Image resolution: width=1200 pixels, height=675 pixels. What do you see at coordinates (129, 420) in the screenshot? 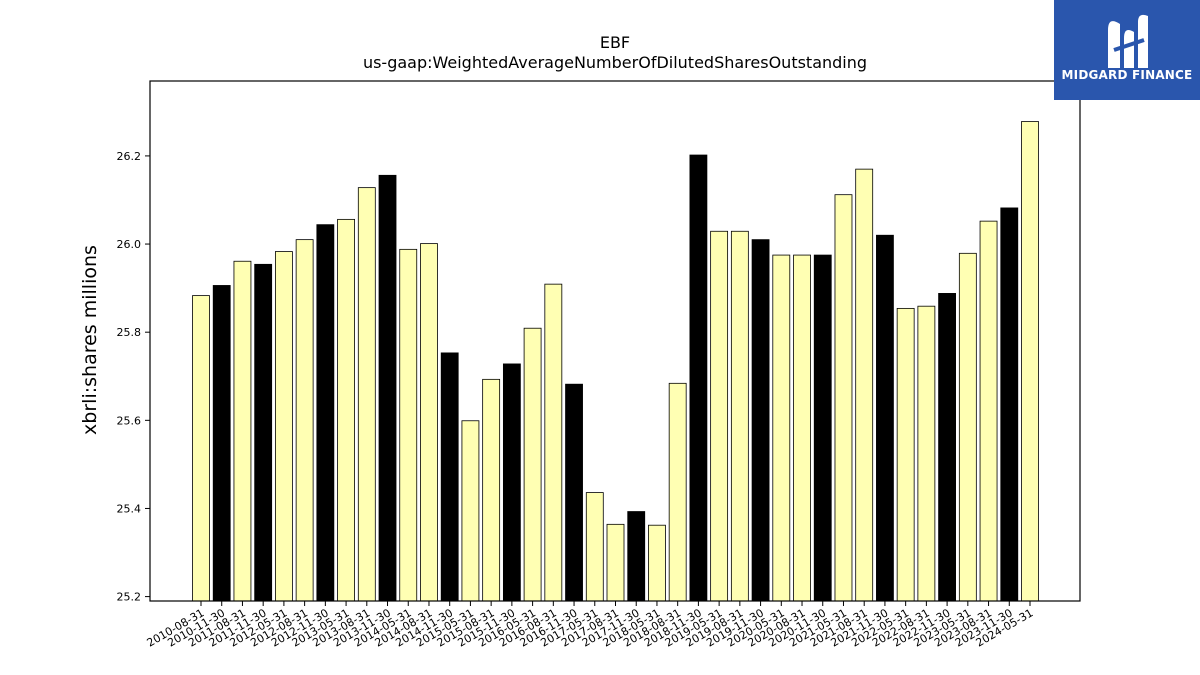
I see `y-tick-label: 25.6` at bounding box center [129, 420].